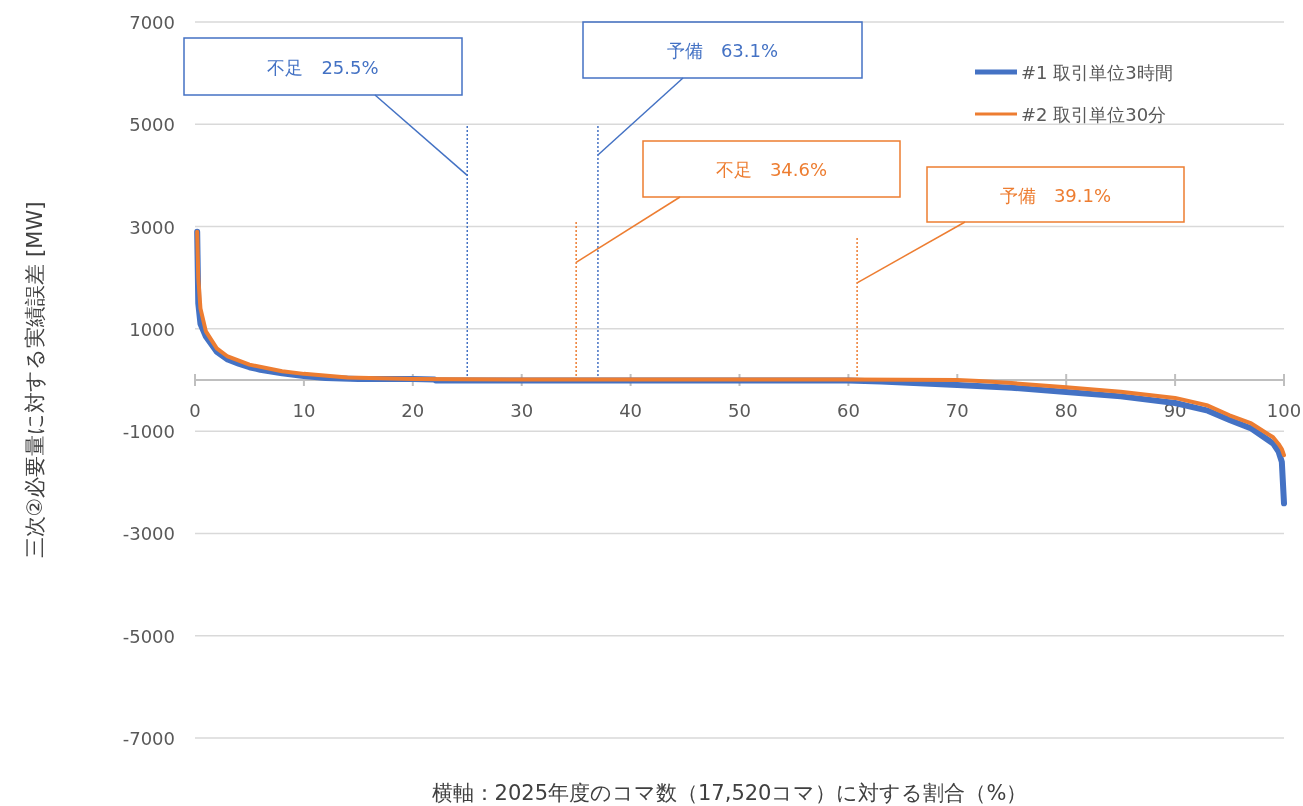  Describe the element at coordinates (323, 67) in the screenshot. I see `ref-line-label: 不足 25.5%` at that location.